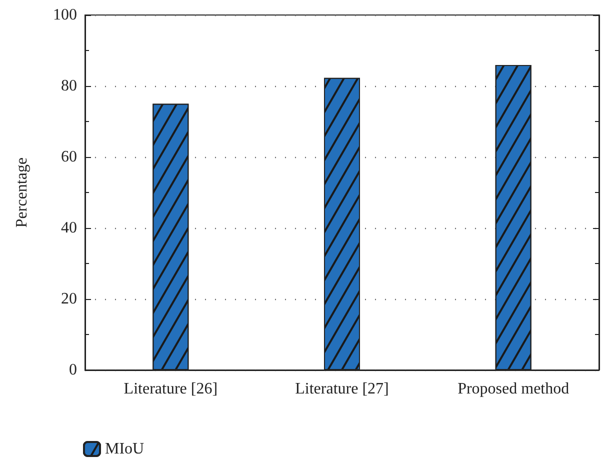 The height and width of the screenshot is (468, 607). I want to click on x-tick-label: Literature [27], so click(342, 389).